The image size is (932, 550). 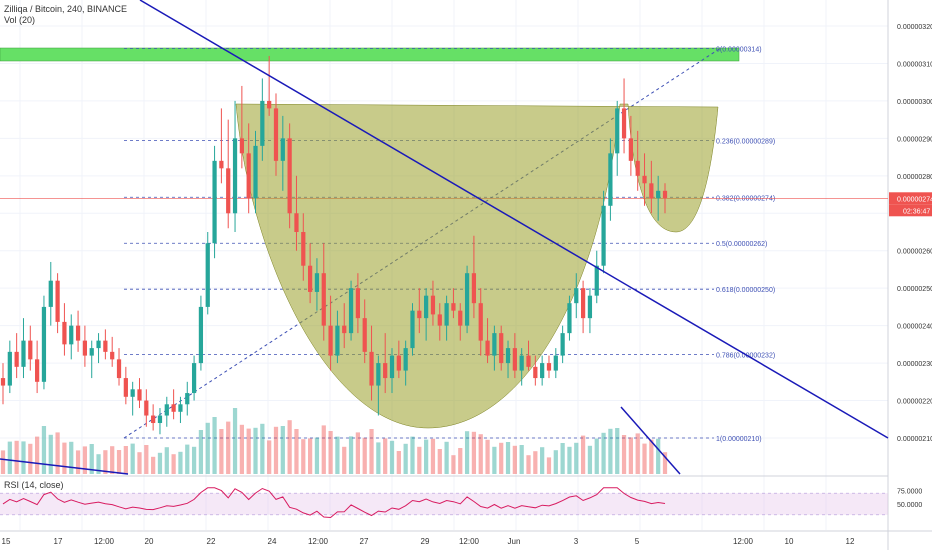 I want to click on price-axis-label: 0.00000280, so click(x=914, y=177).